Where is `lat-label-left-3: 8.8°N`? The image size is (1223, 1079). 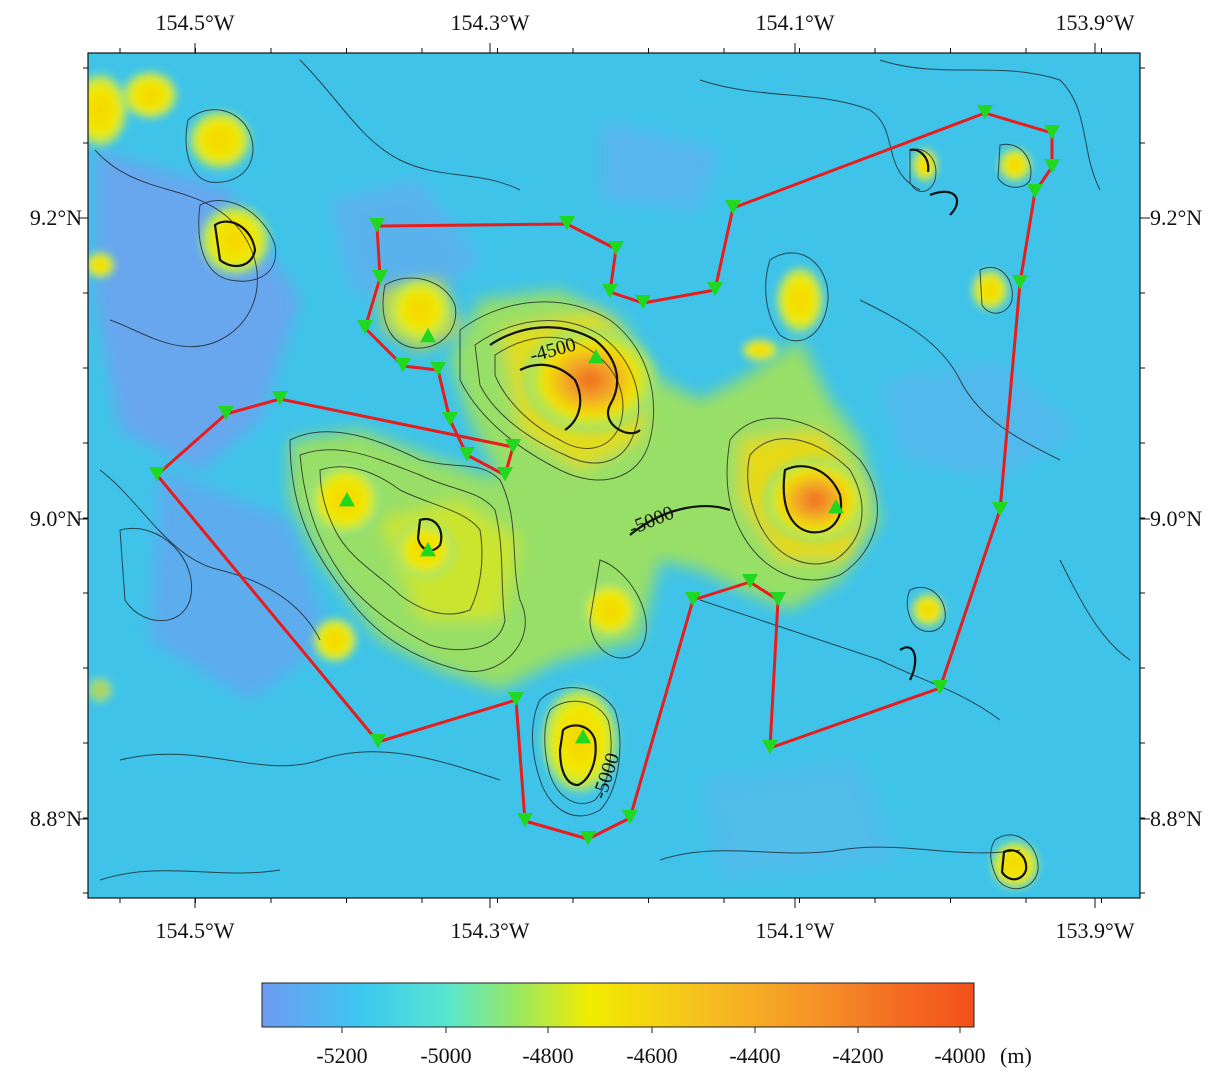
lat-label-left-3: 8.8°N is located at coordinates (56, 818).